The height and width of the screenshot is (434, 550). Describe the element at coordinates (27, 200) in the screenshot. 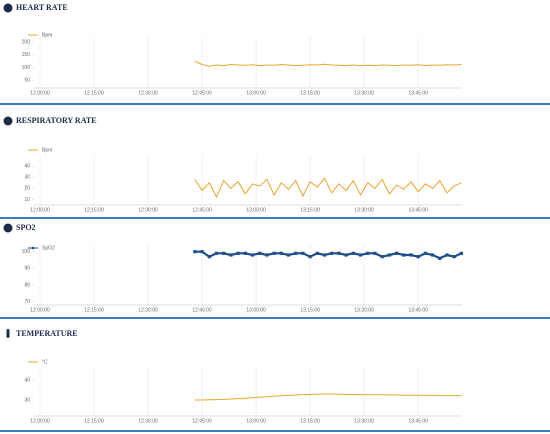

I see `y-tick-label: 10` at that location.